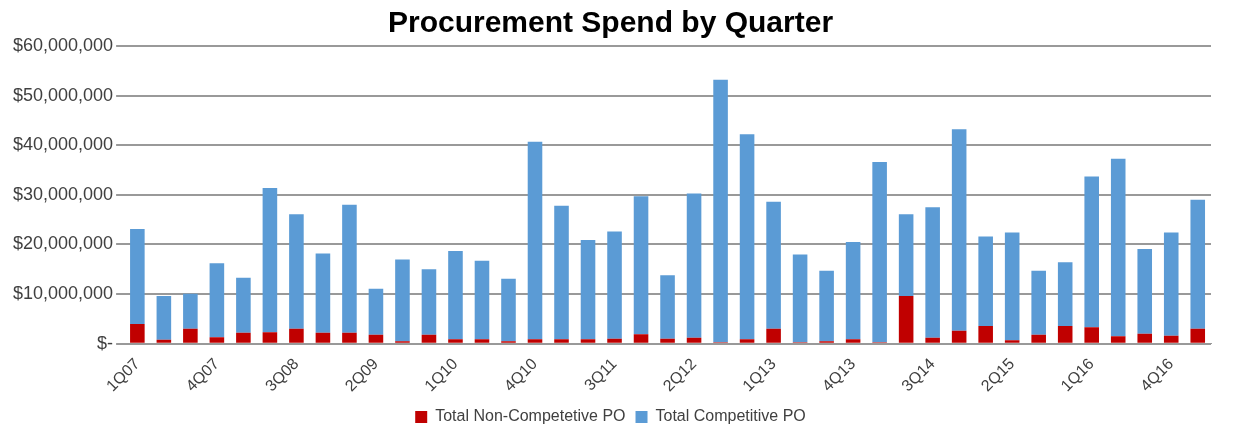 The width and height of the screenshot is (1251, 435). I want to click on y-tick-label: $30,000,000, so click(63, 193).